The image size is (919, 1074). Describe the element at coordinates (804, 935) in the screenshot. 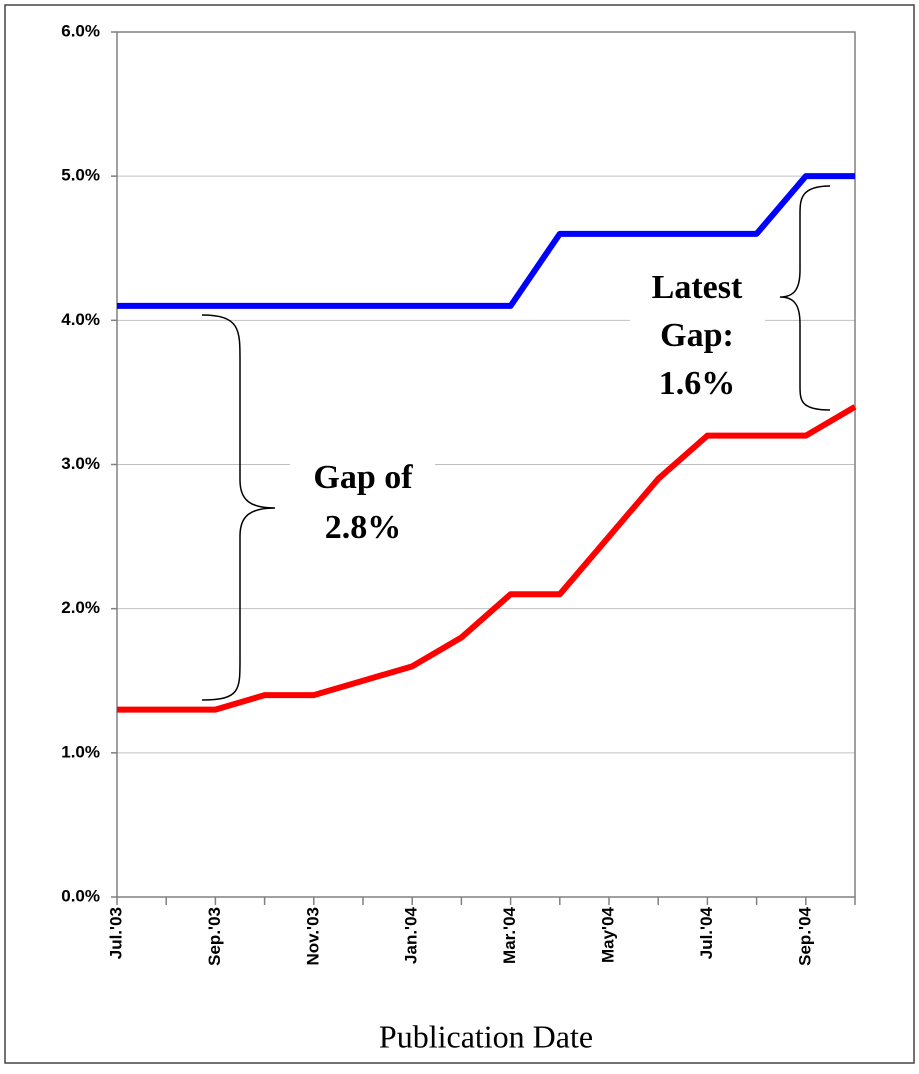

I see `x-tick-label: Sep.'04` at that location.